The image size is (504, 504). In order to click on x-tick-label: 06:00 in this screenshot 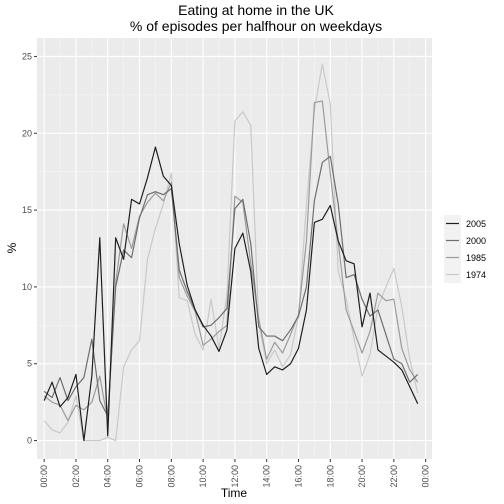, I will do `click(140, 476)`.